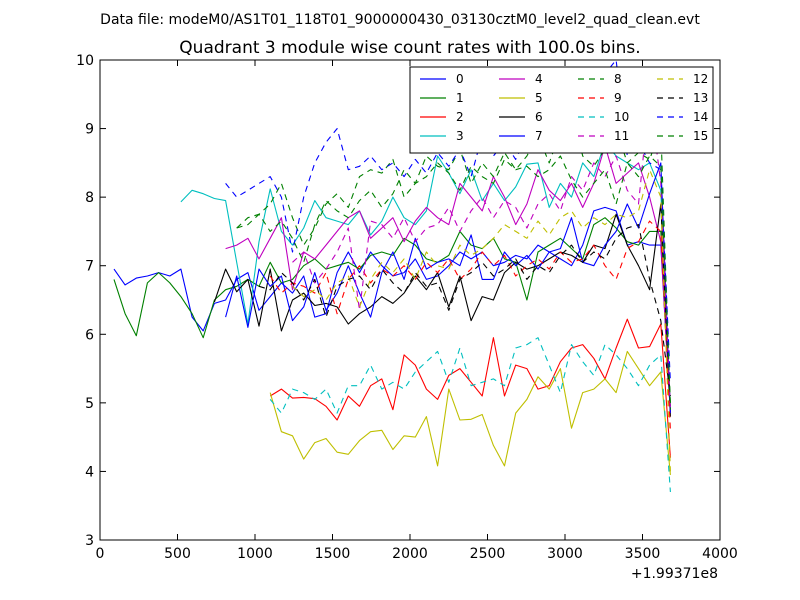  I want to click on legend-label-10: 10, so click(621, 117).